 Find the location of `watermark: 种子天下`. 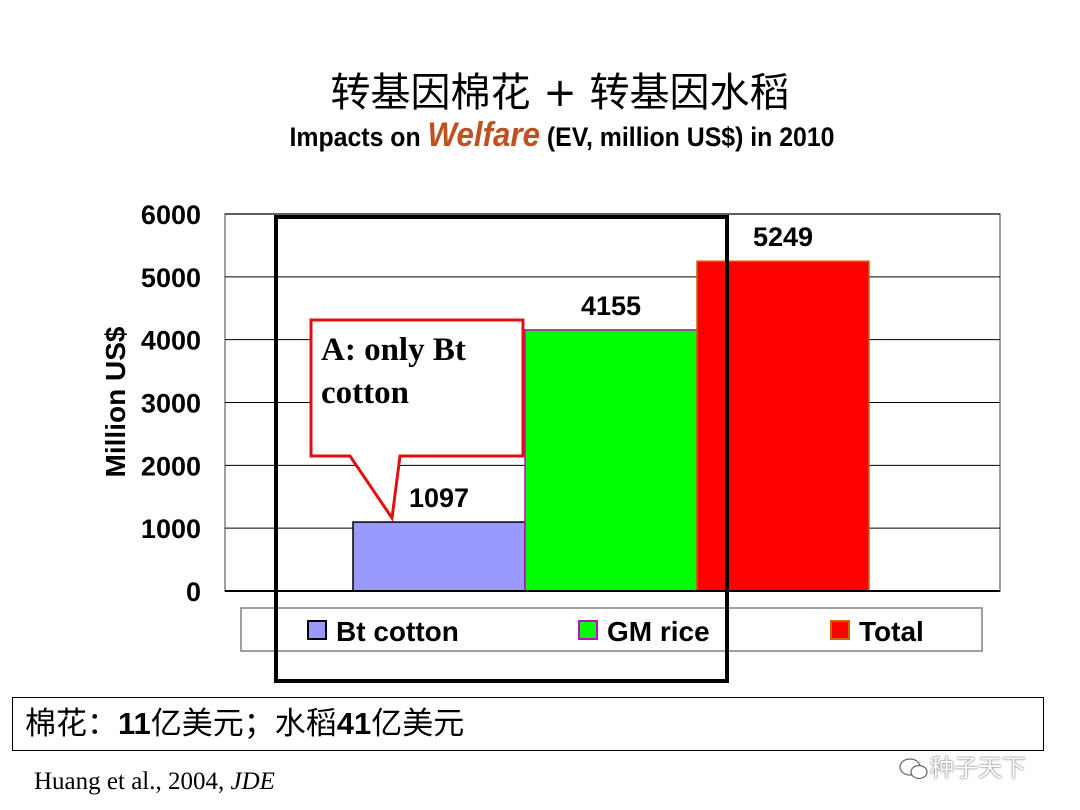

watermark: 种子天下 is located at coordinates (962, 765).